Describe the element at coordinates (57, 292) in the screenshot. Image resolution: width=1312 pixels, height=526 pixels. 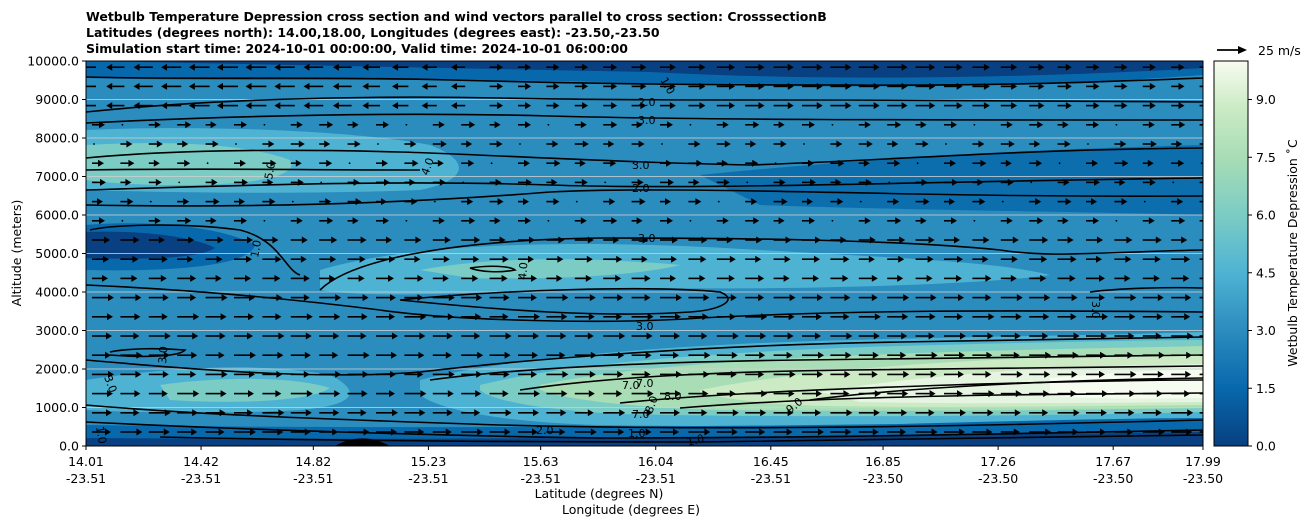
I see `y-tick-label: 4000.0` at that location.